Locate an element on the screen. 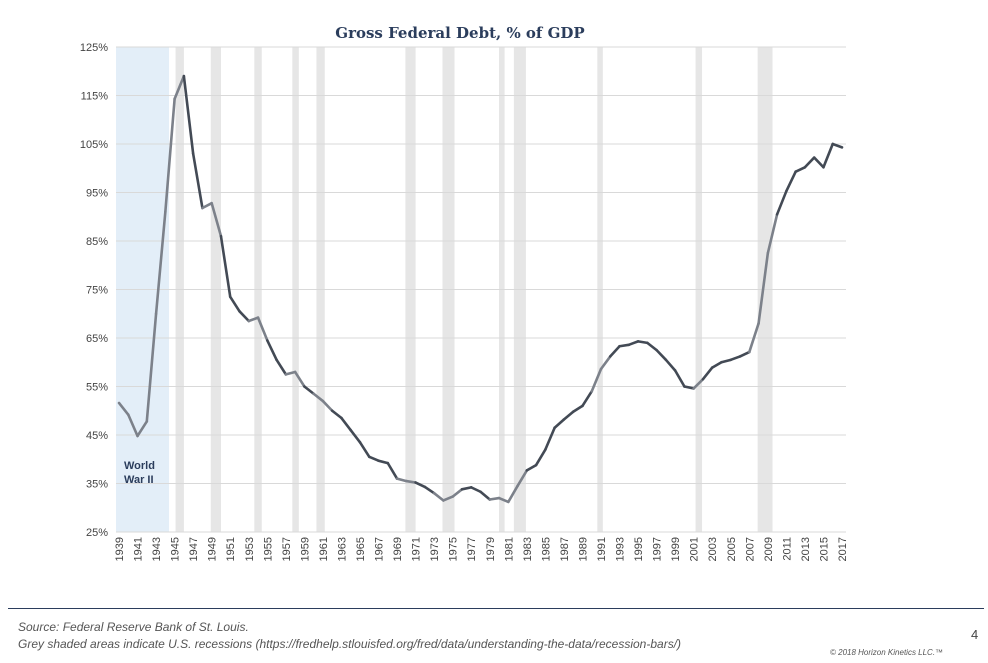  y-tick-label: 75% is located at coordinates (97, 291).